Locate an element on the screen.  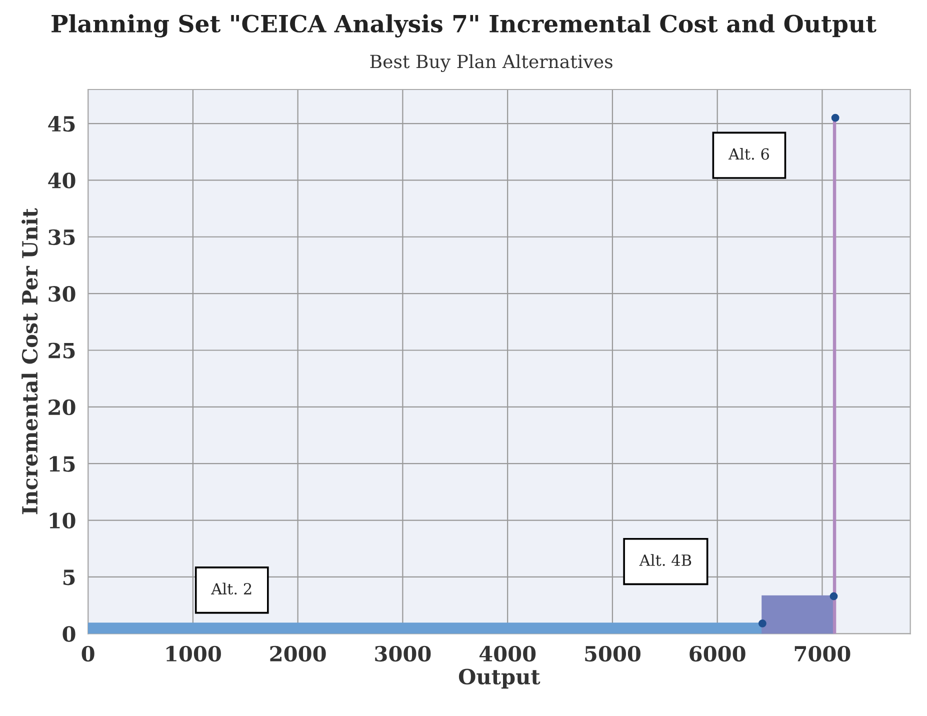
x-tick-label: 2000 is located at coordinates (298, 654).